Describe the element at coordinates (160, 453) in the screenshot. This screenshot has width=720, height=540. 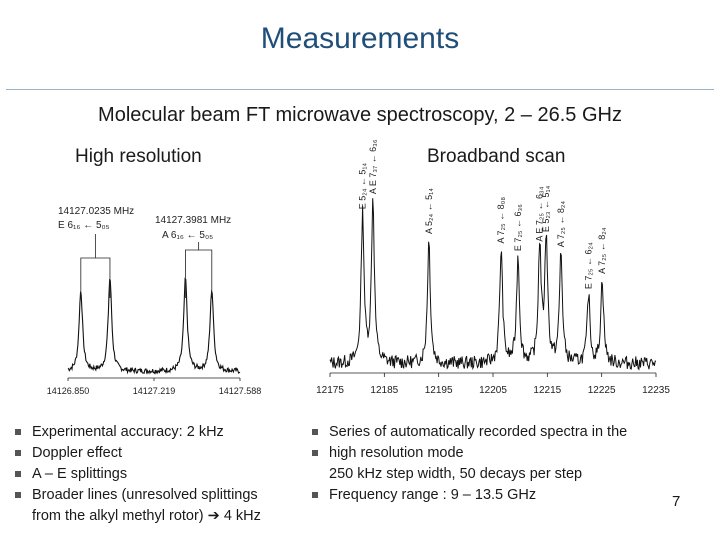
I see `bullet-item: Doppler effect` at that location.